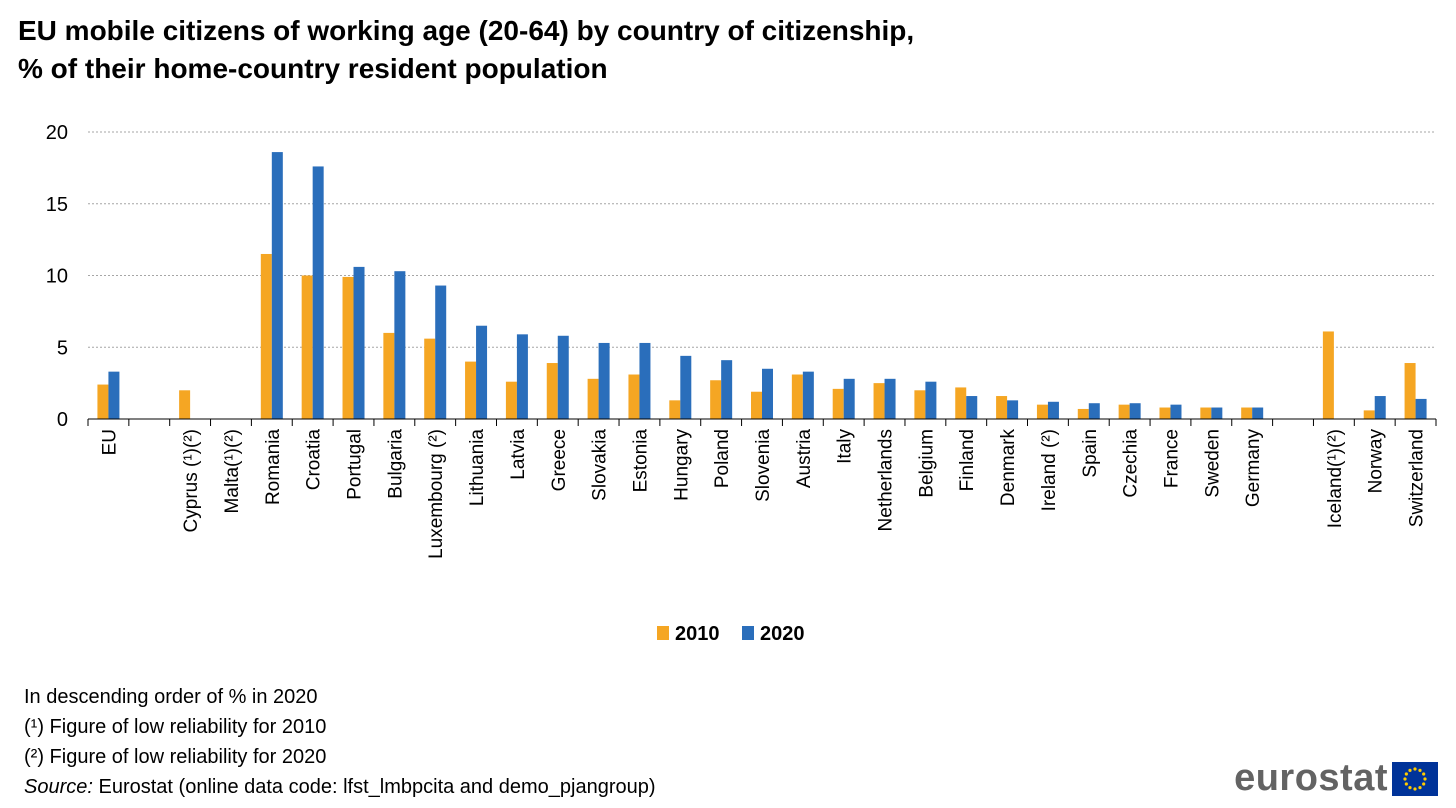 This screenshot has height=808, width=1456. I want to click on x-category-label: Greece, so click(559, 460).